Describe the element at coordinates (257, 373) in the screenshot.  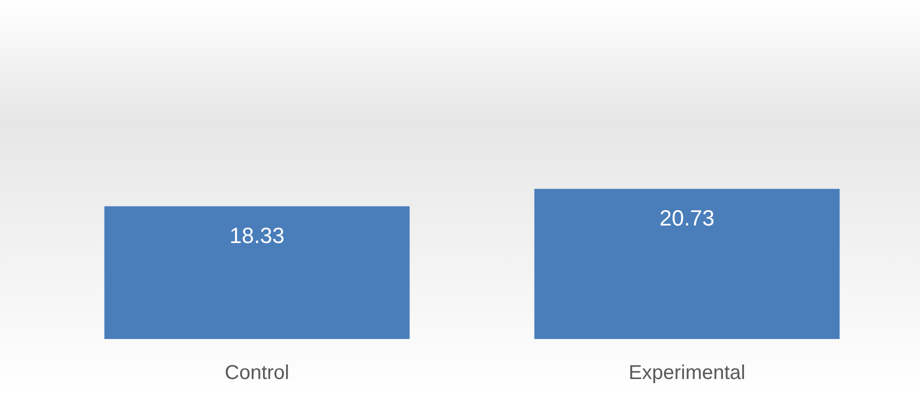
I see `x-tick-label: Control` at that location.